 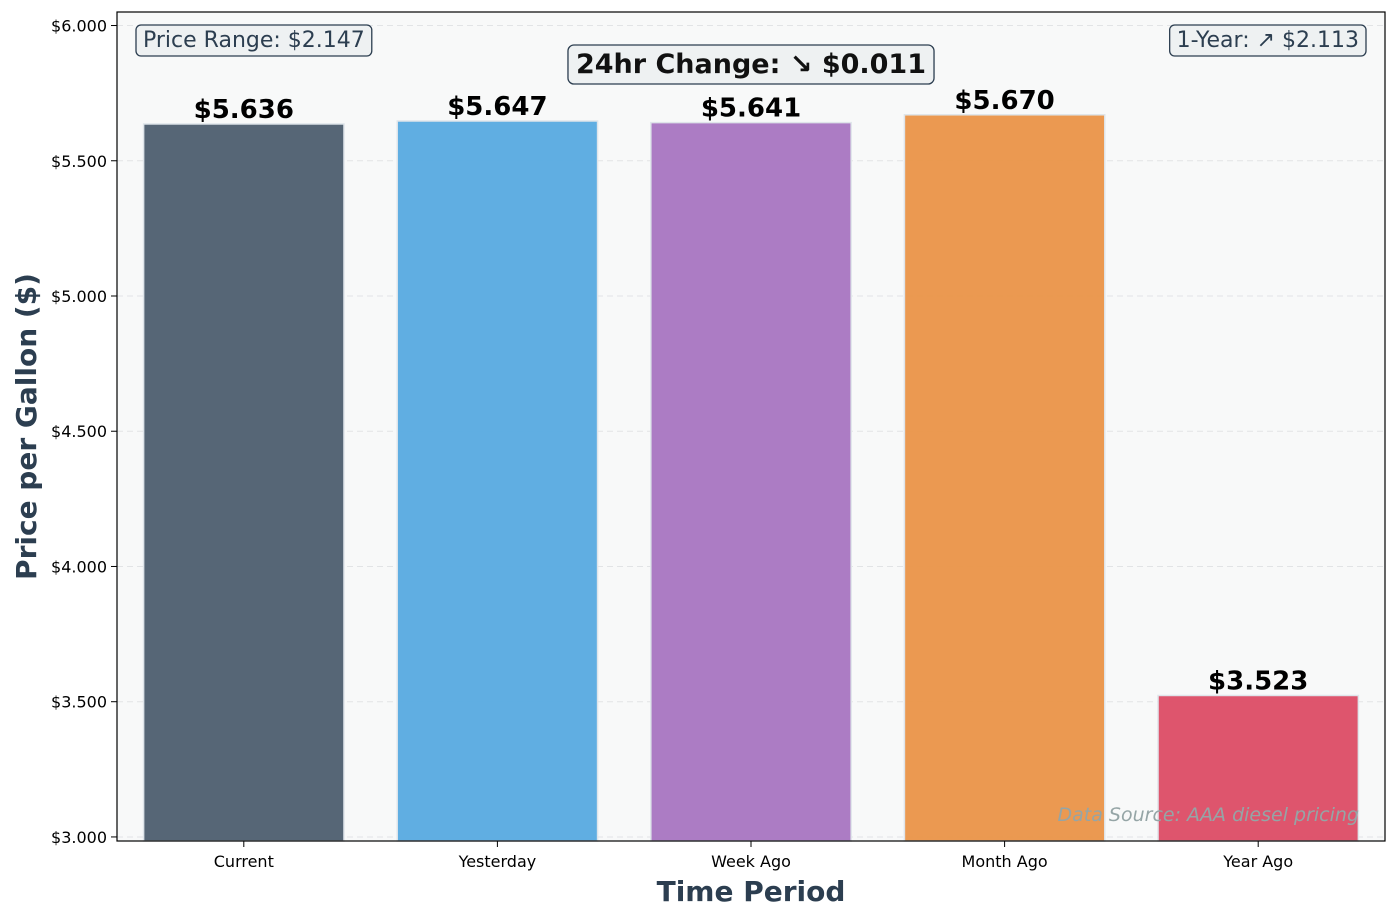 What do you see at coordinates (1208, 815) in the screenshot?
I see `data-source-note: Data Source: AAA diesel pricing` at bounding box center [1208, 815].